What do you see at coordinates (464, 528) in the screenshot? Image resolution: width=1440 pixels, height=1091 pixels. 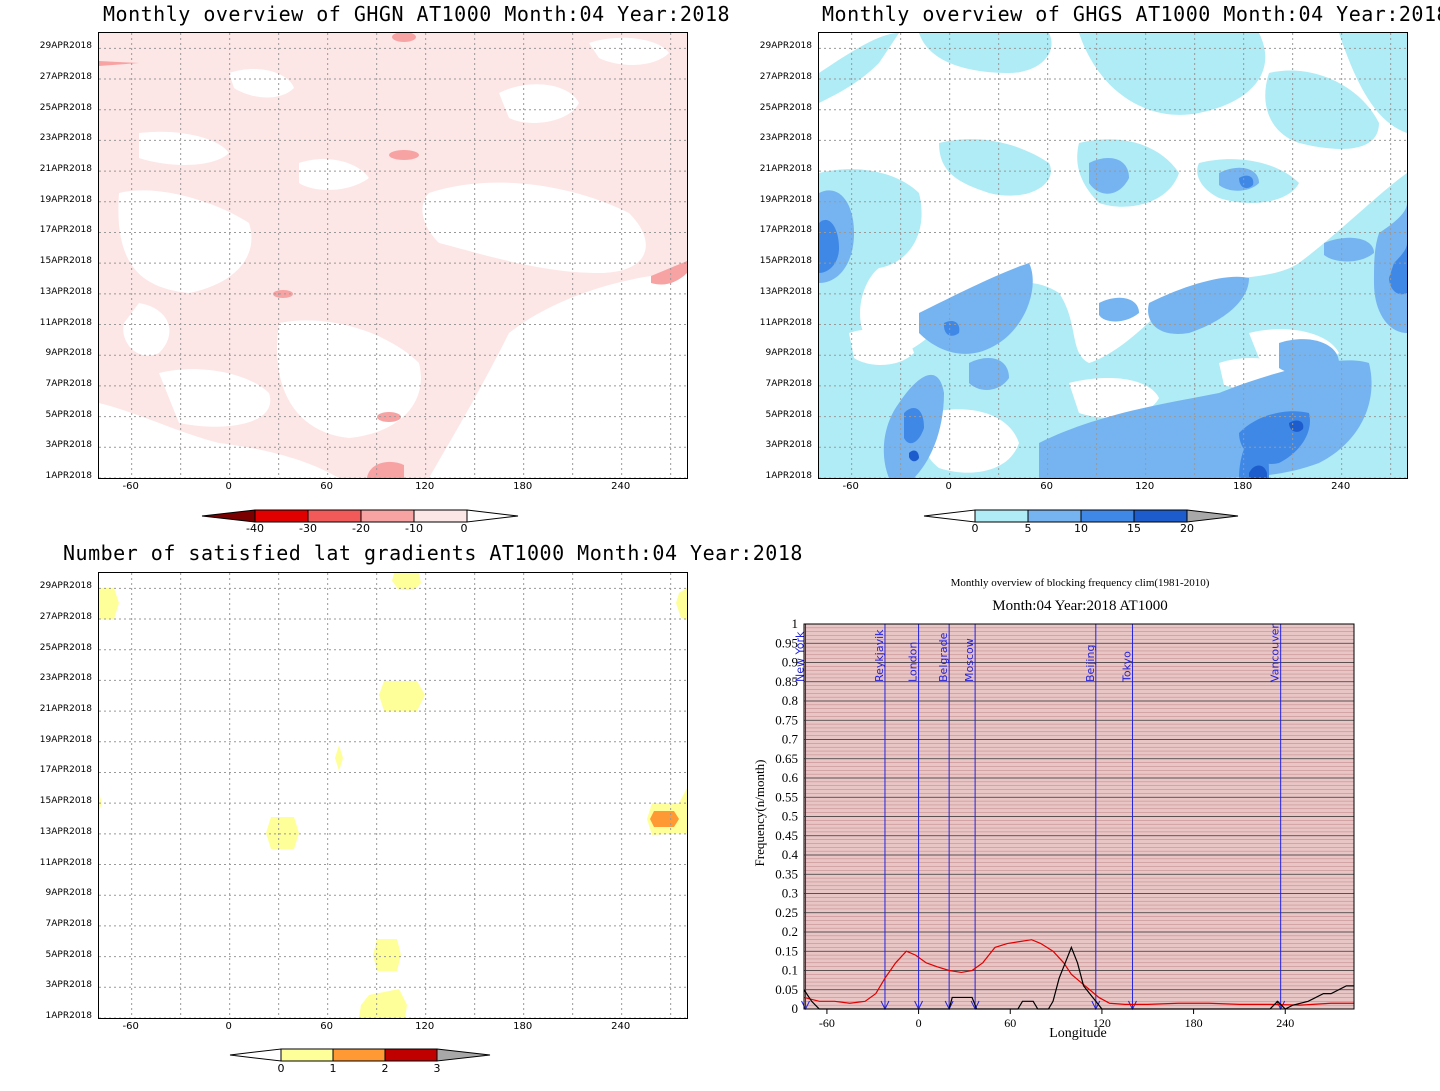 I see `ghgn-cbar-label: 0` at bounding box center [464, 528].